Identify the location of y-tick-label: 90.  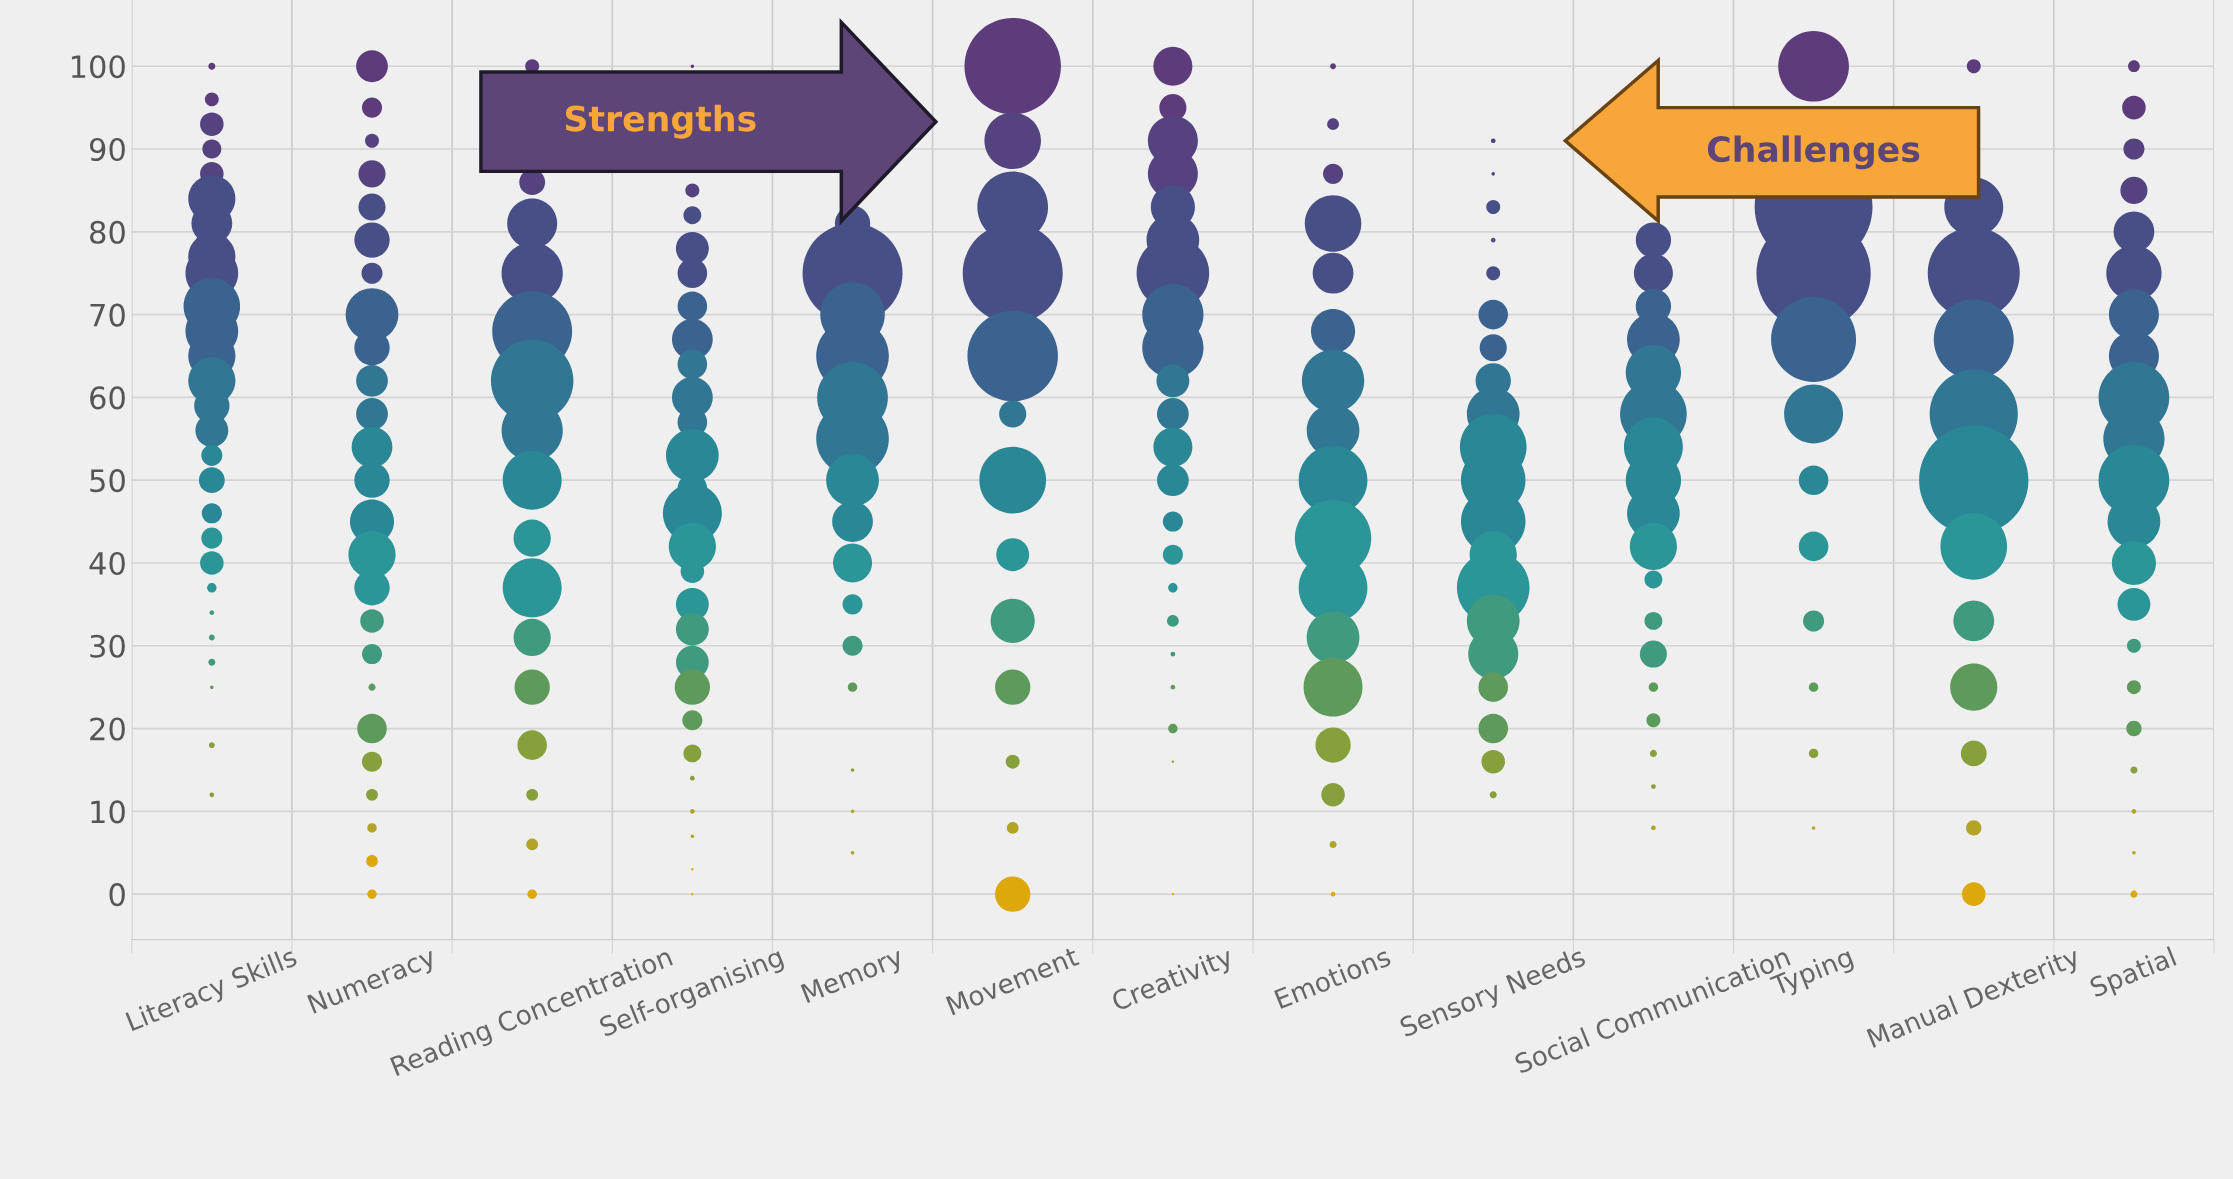
(107, 149).